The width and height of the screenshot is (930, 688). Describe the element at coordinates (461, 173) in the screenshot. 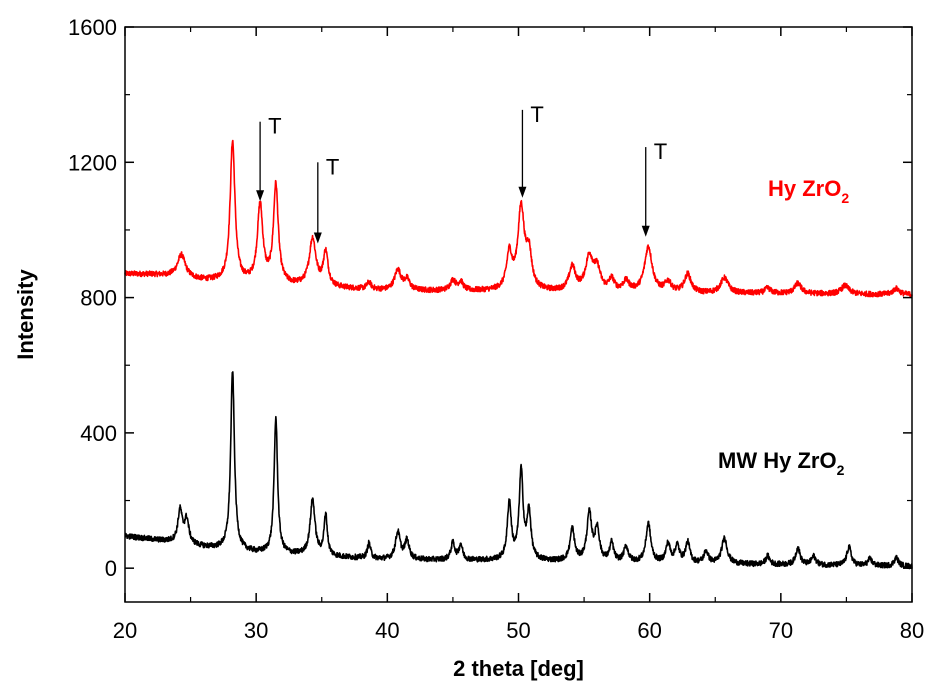

I see `peak-annotations: T T T T` at that location.